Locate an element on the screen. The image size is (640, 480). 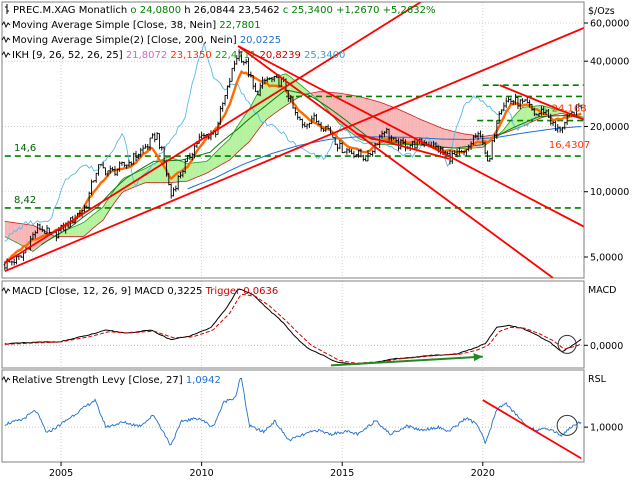
price-legend-2-part: 20,8239 is located at coordinates (278, 55).